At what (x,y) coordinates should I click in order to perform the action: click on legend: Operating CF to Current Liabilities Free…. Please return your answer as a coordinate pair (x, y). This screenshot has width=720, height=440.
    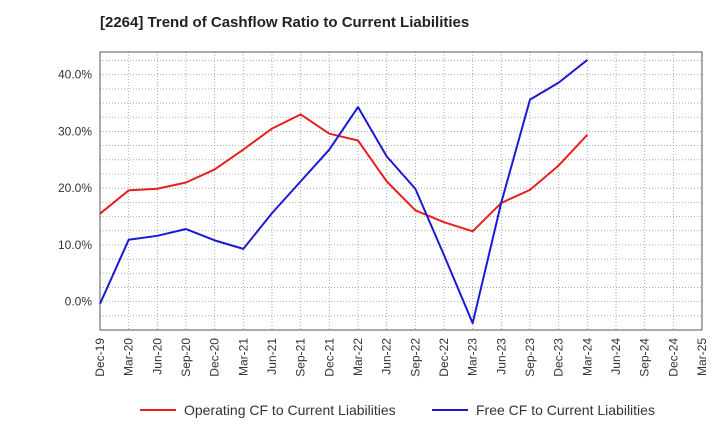
    Looking at the image, I should click on (360, 414).